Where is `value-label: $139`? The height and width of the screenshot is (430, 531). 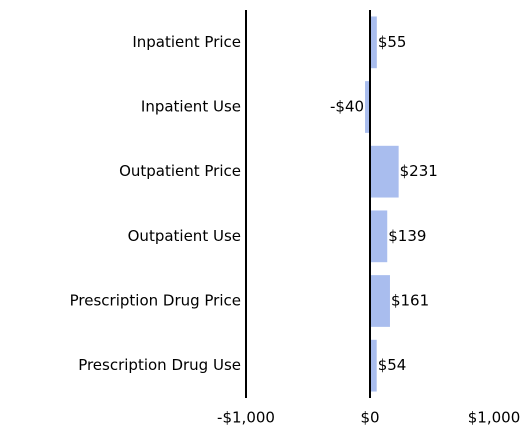
value-label: $139 is located at coordinates (407, 236).